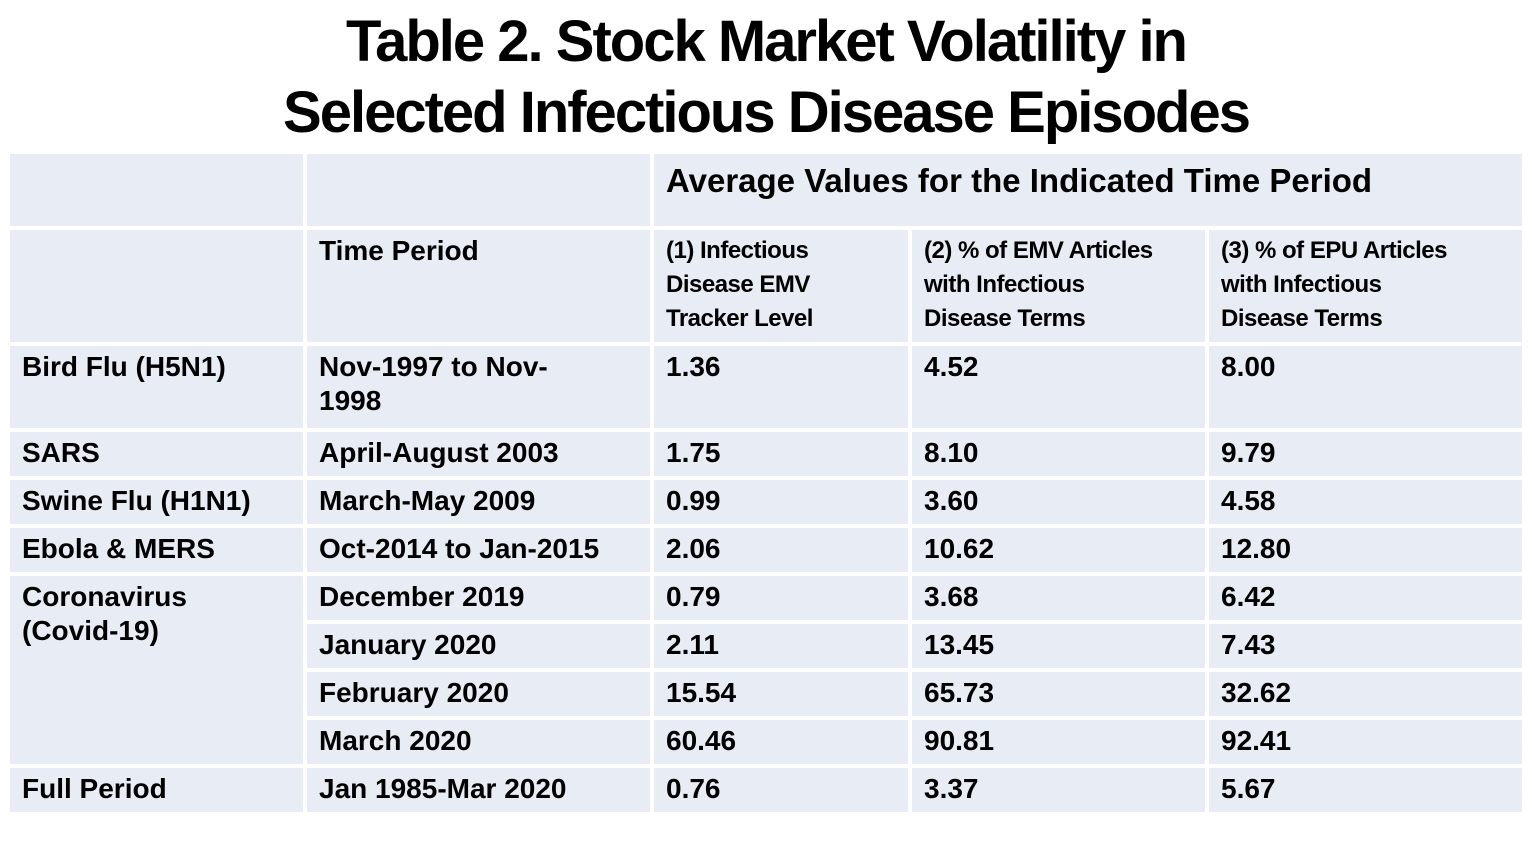 The height and width of the screenshot is (842, 1532). What do you see at coordinates (1058, 454) in the screenshot?
I see `value-cell: 8.10` at bounding box center [1058, 454].